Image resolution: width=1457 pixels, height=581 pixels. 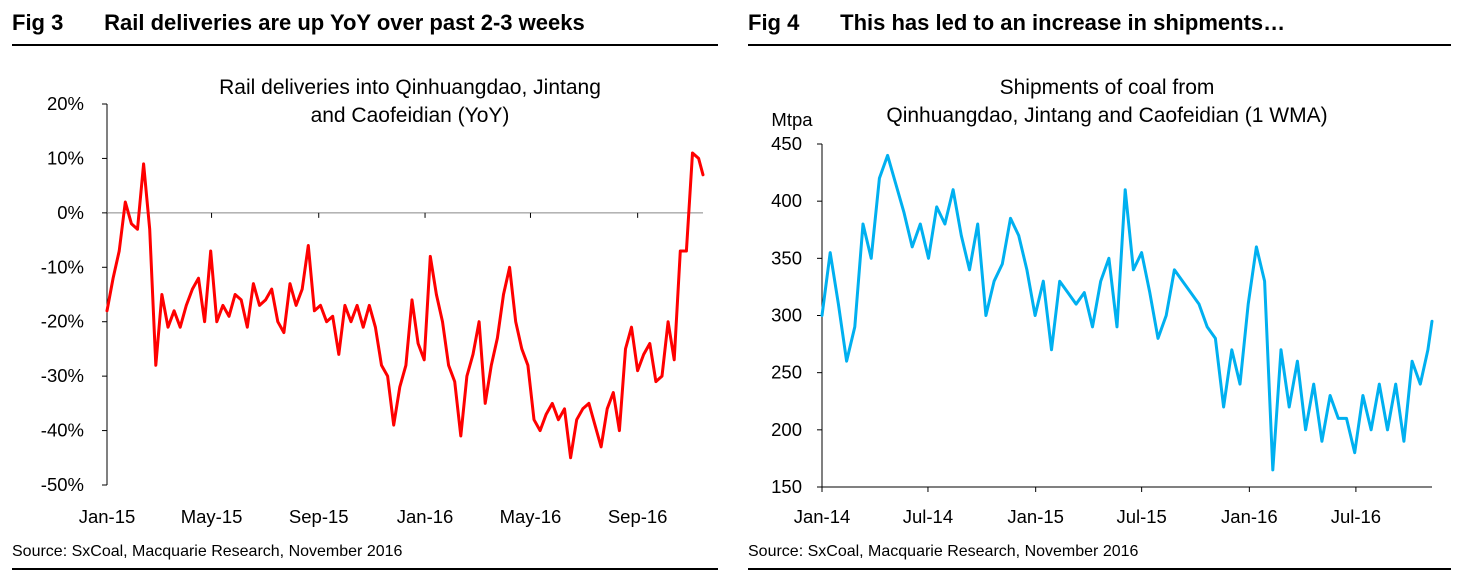 I want to click on y-tick-label: -10%, so click(x=62, y=266).